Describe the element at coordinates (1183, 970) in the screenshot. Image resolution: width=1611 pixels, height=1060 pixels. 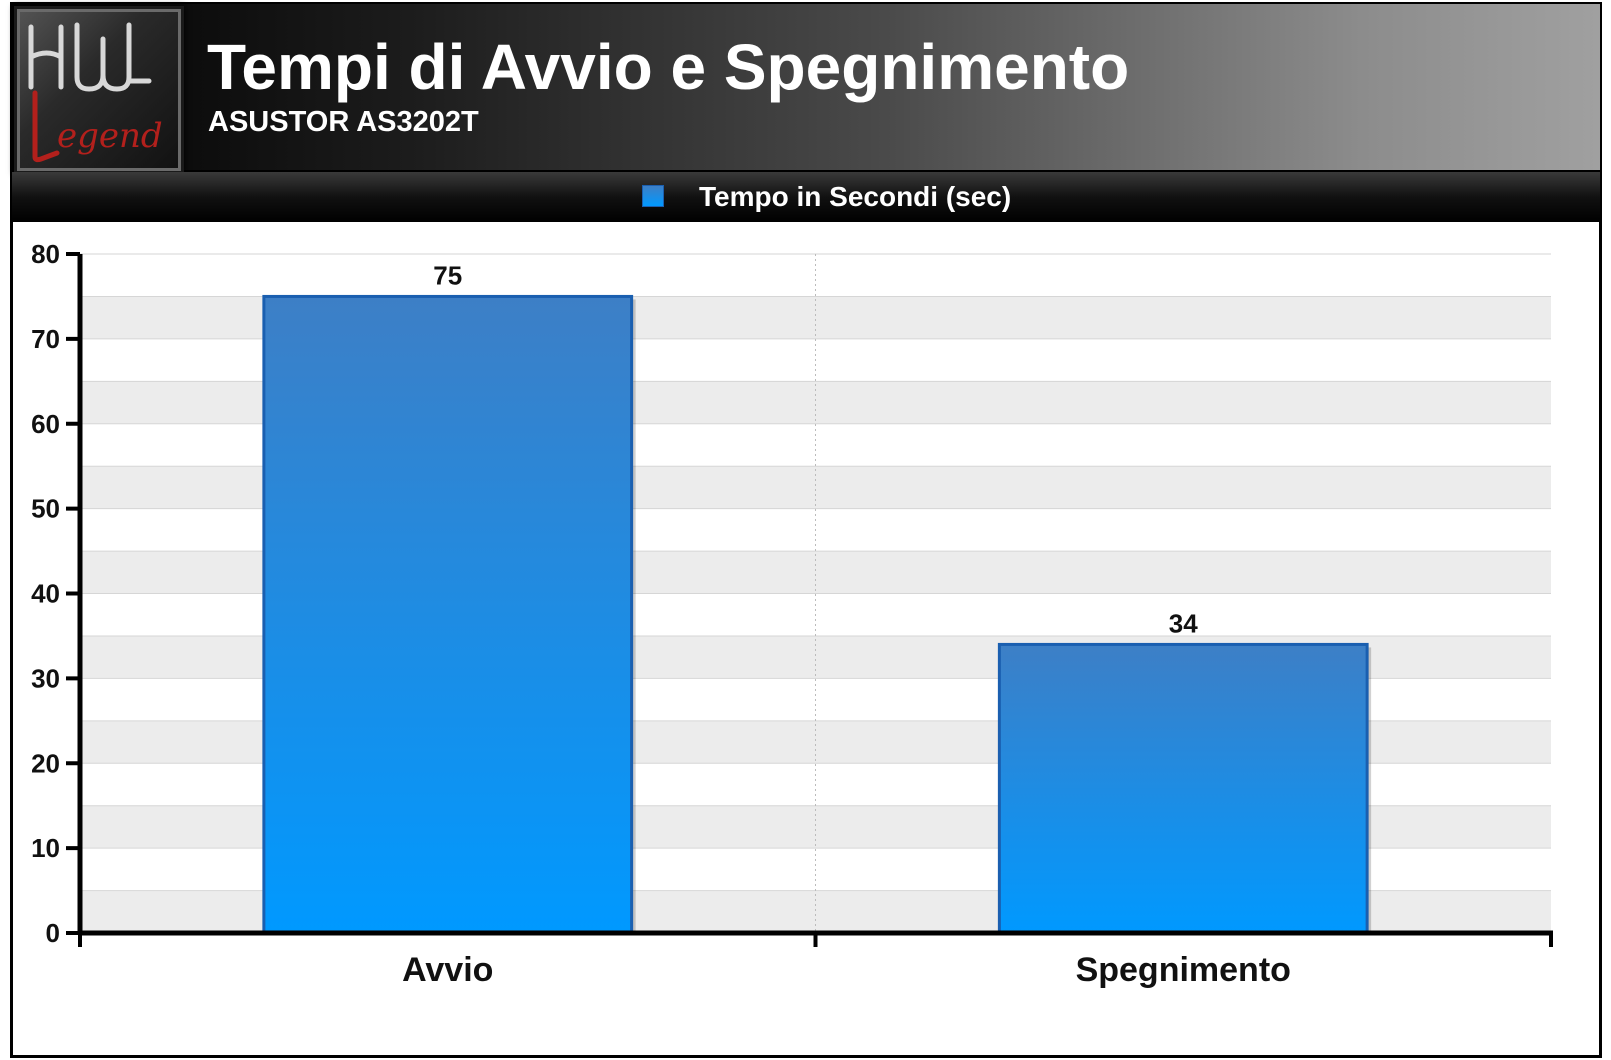
I see `x-tick-label: Spegnimento` at that location.